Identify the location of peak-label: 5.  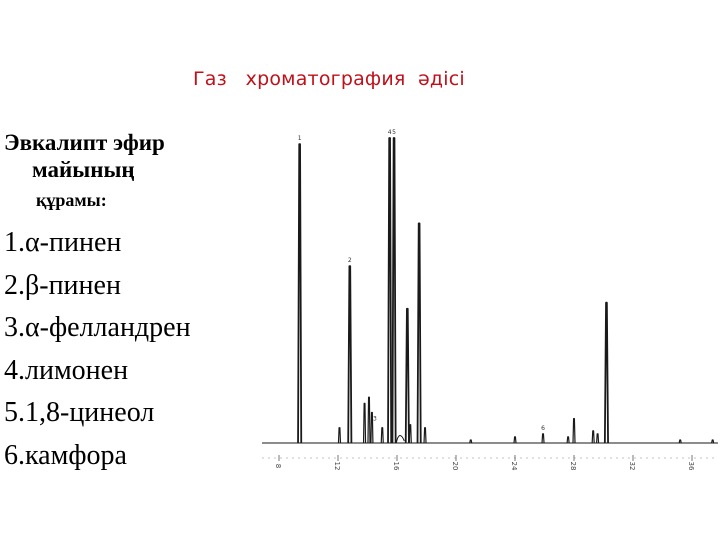
(394, 132).